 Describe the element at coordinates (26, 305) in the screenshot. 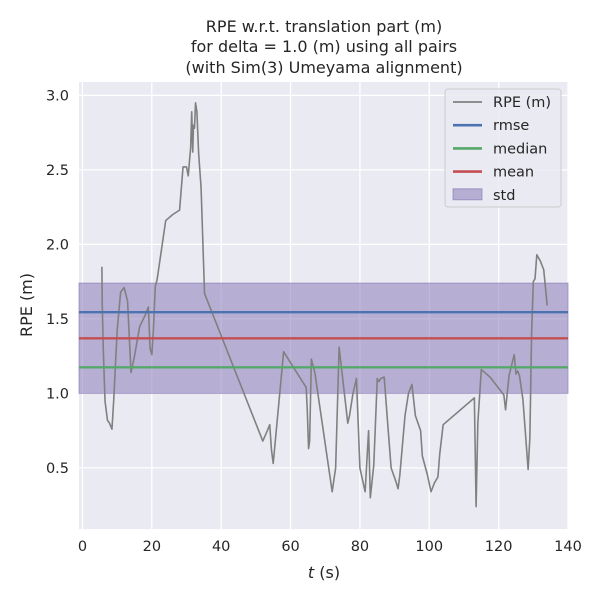

I see `y-axis-label: RPE (m)` at that location.